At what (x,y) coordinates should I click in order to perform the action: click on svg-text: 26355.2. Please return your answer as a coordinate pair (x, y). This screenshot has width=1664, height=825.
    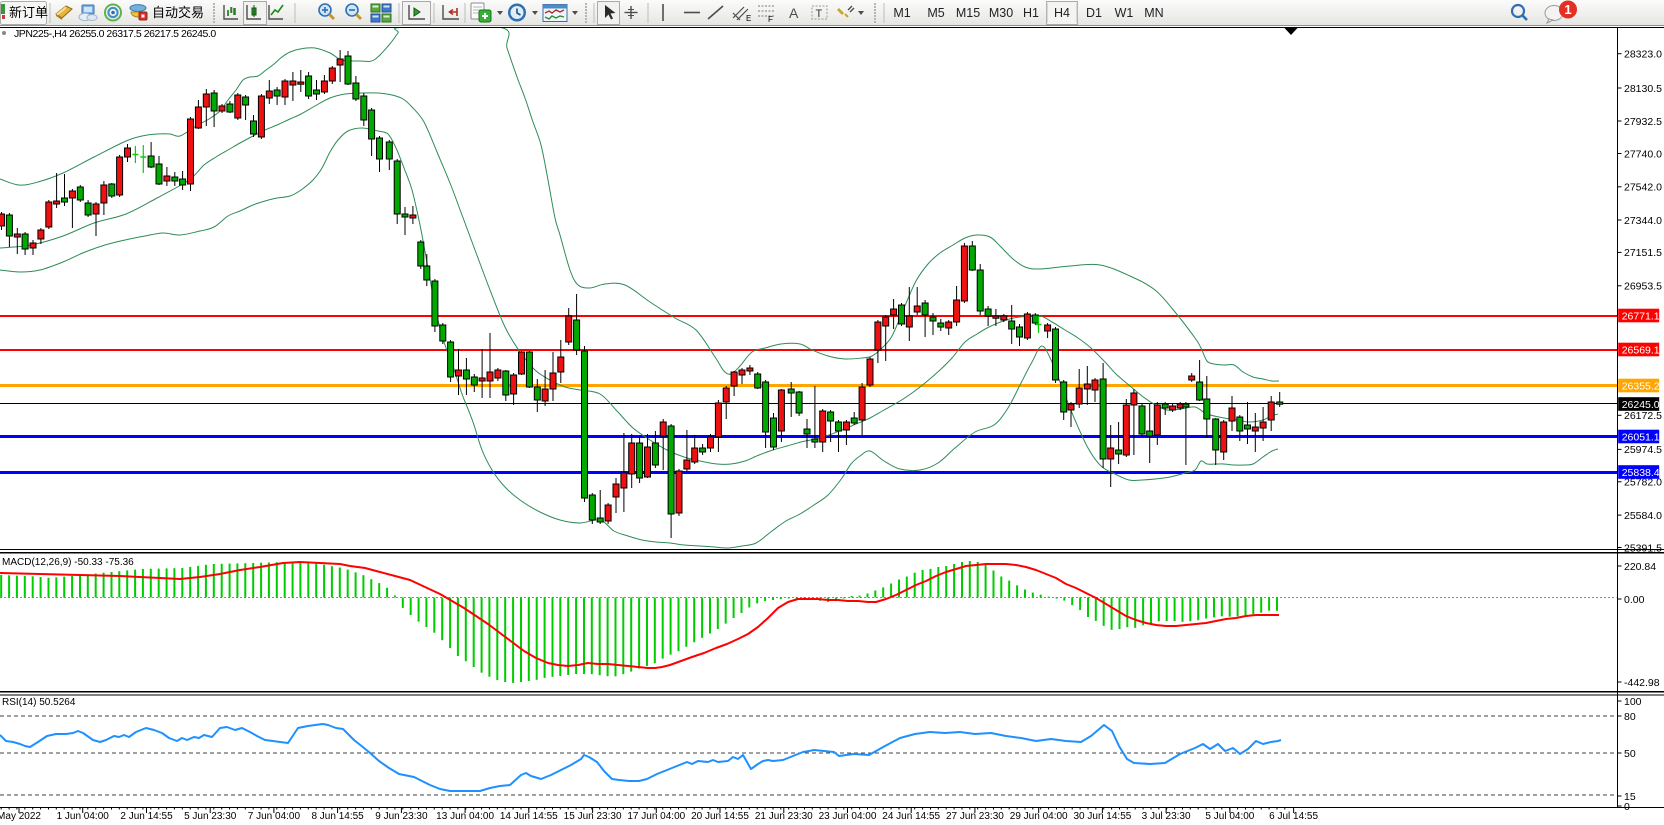
    Looking at the image, I should click on (1641, 386).